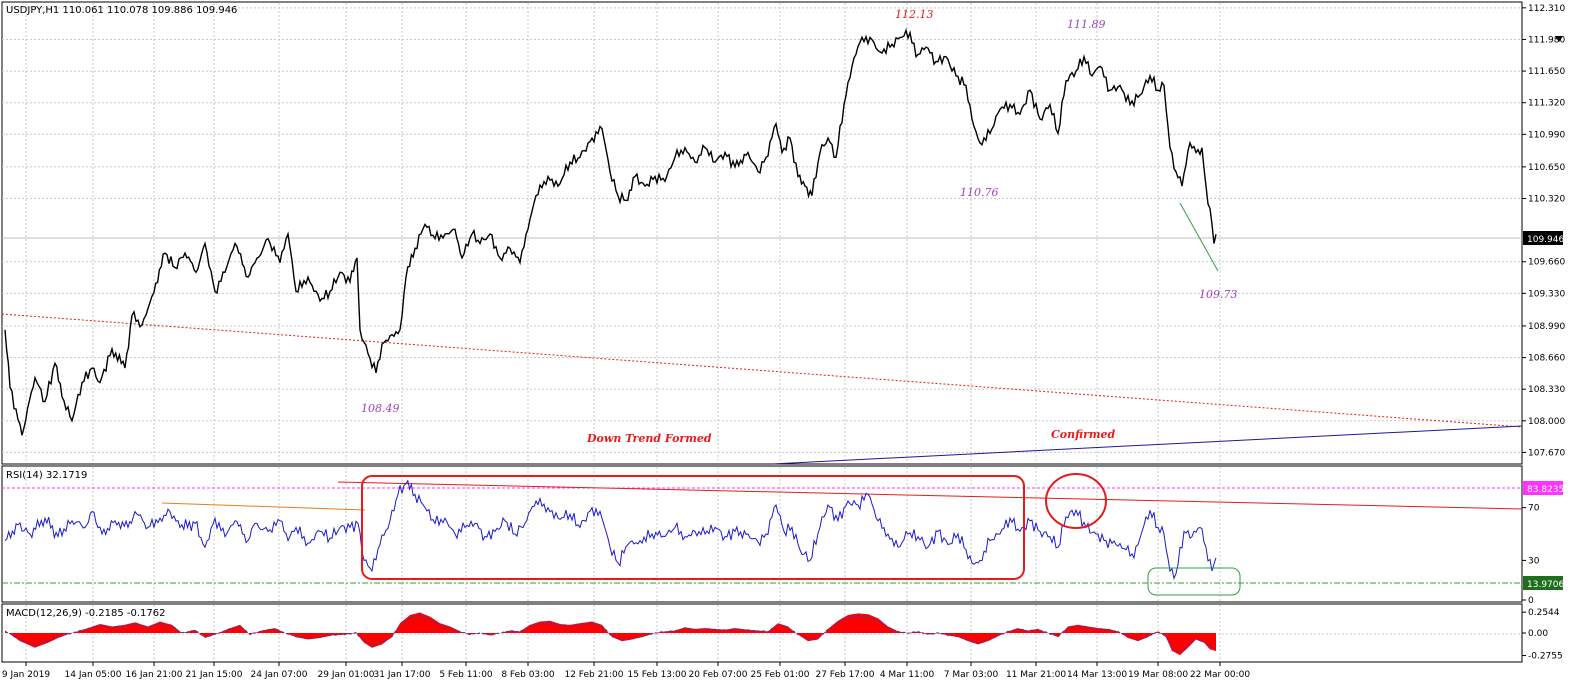 Image resolution: width=1596 pixels, height=696 pixels. I want to click on price-tick-label: 107.670, so click(1546, 453).